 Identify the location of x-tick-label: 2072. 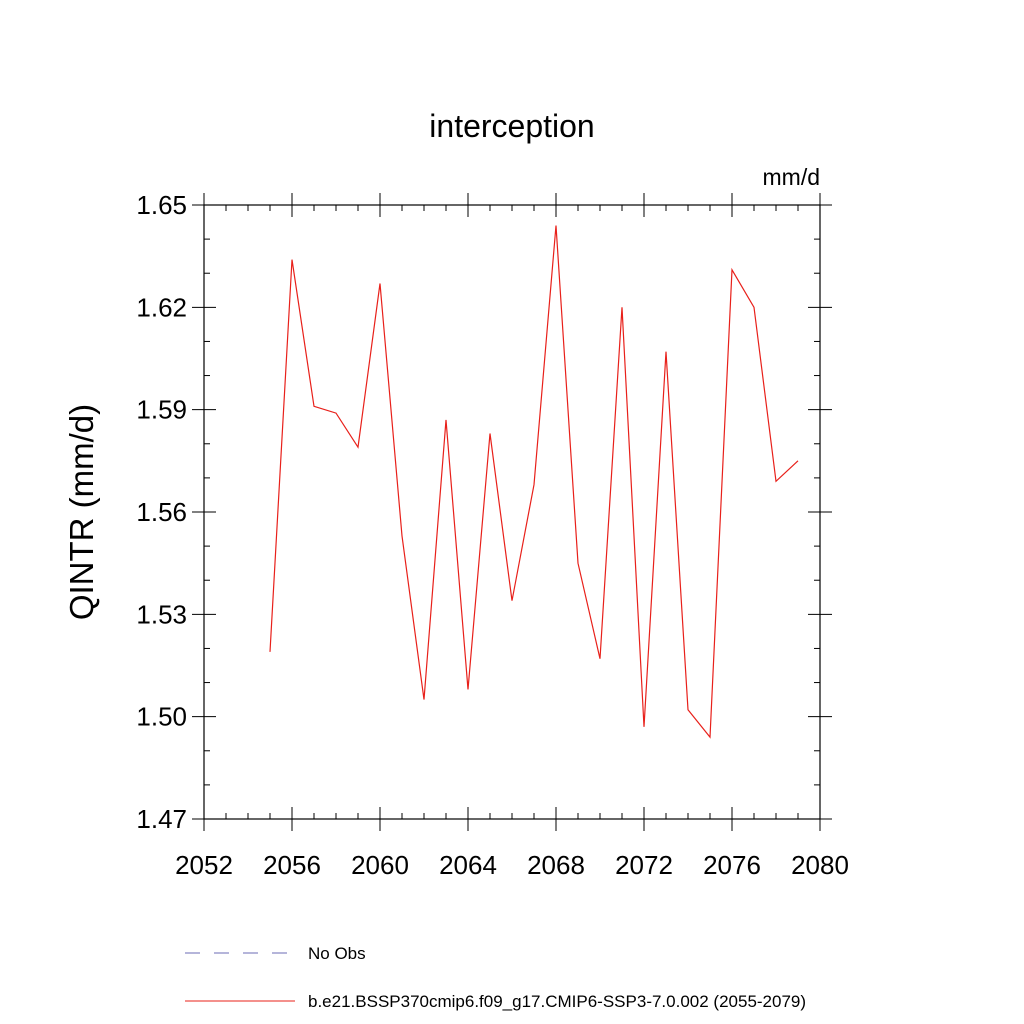
(644, 865).